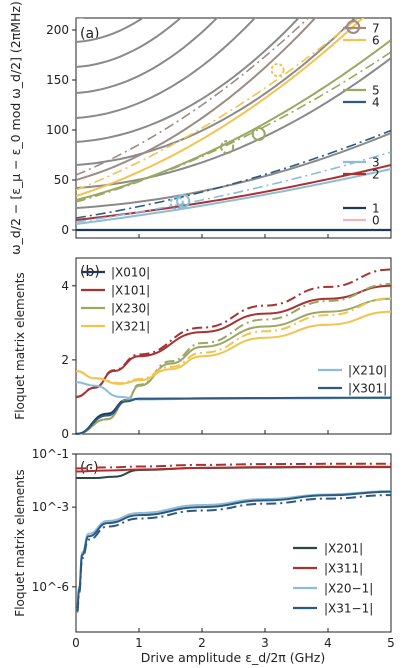 The height and width of the screenshot is (668, 402). Describe the element at coordinates (233, 192) in the screenshot. I see `level-2-line` at that location.